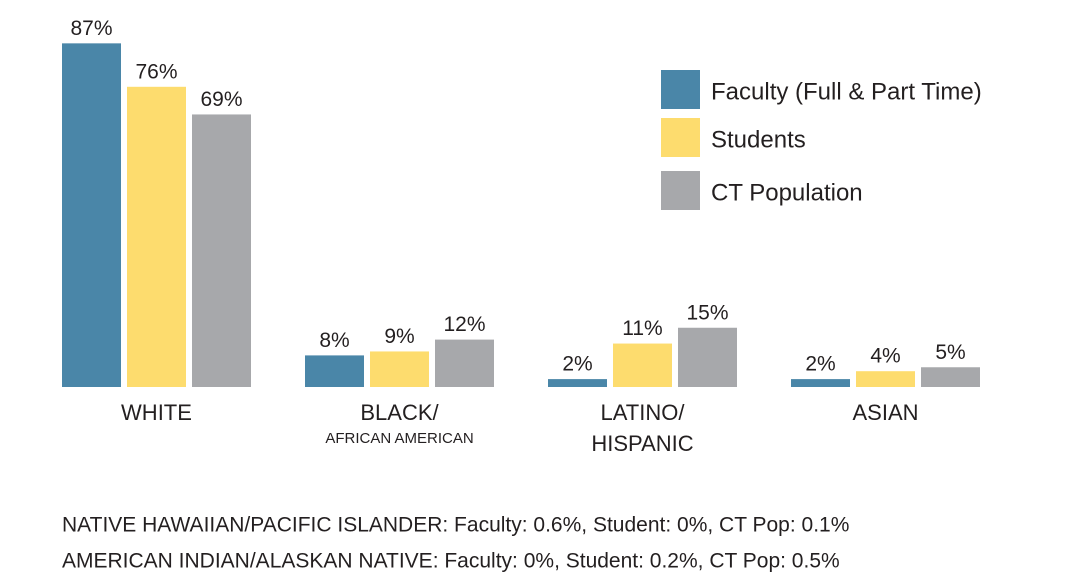 The width and height of the screenshot is (1075, 577). What do you see at coordinates (399, 438) in the screenshot?
I see `category-sublabel: AFRICAN AMERICAN` at bounding box center [399, 438].